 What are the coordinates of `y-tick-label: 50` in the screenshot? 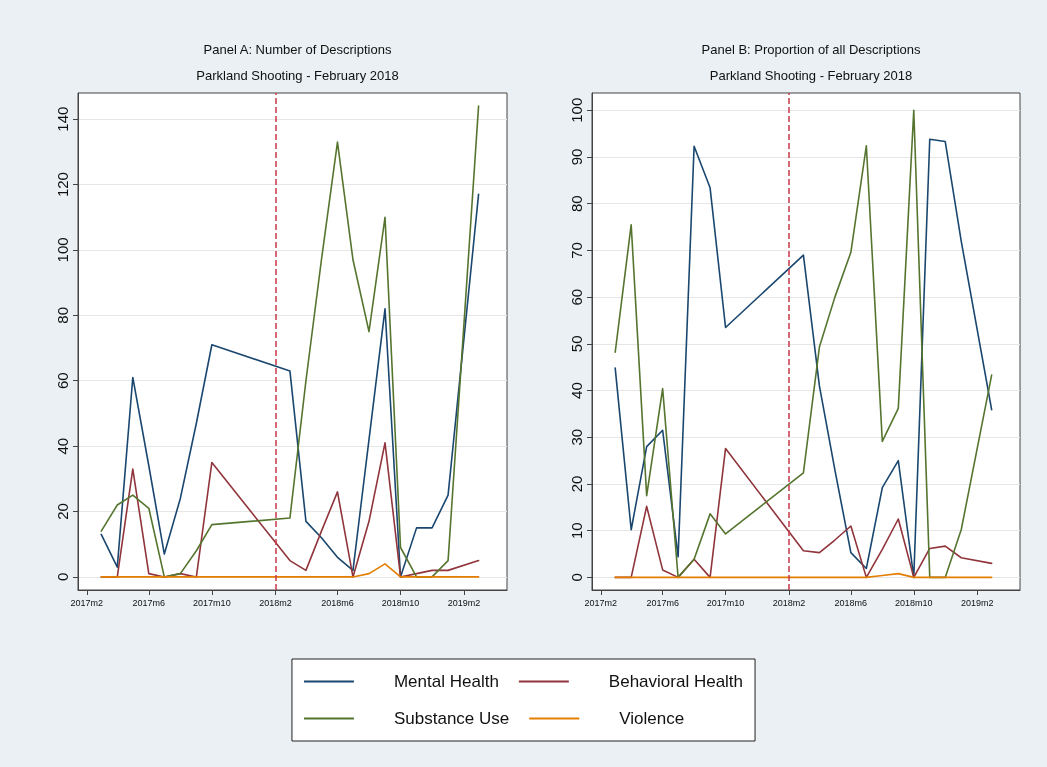 It's located at (576, 344).